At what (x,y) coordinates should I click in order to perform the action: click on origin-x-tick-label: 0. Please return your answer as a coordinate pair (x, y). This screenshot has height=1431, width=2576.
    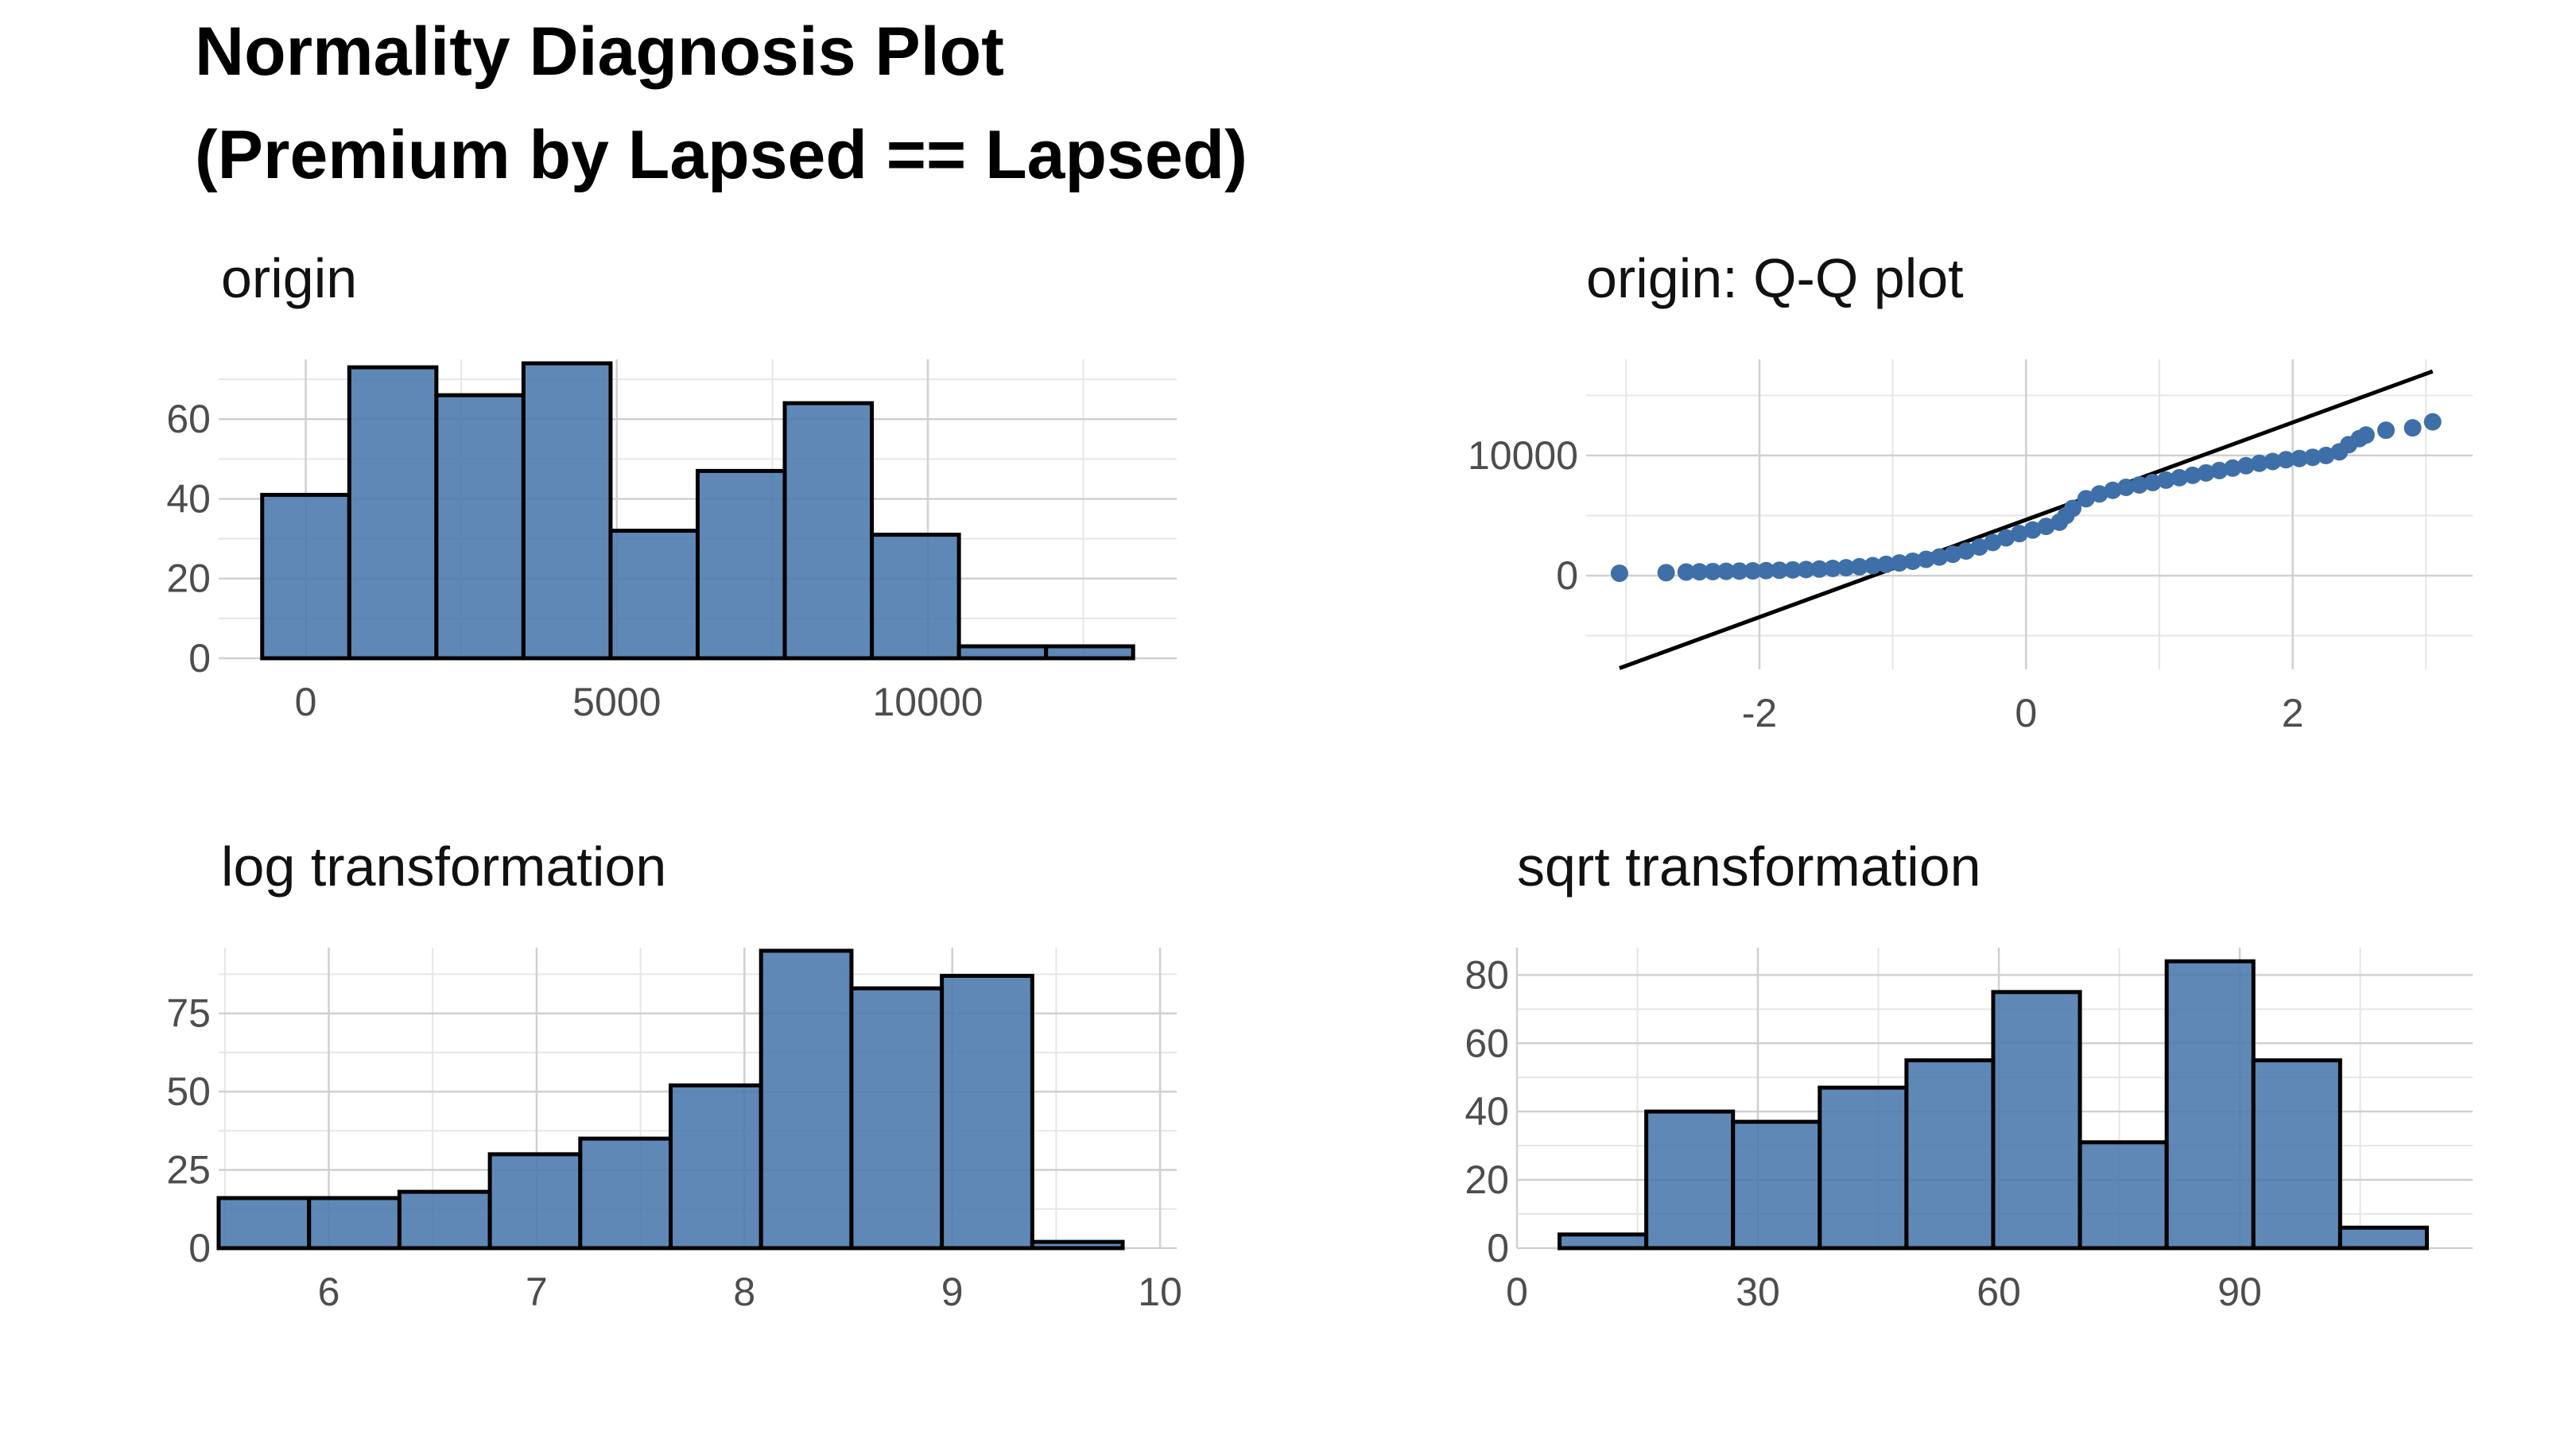
    Looking at the image, I should click on (306, 702).